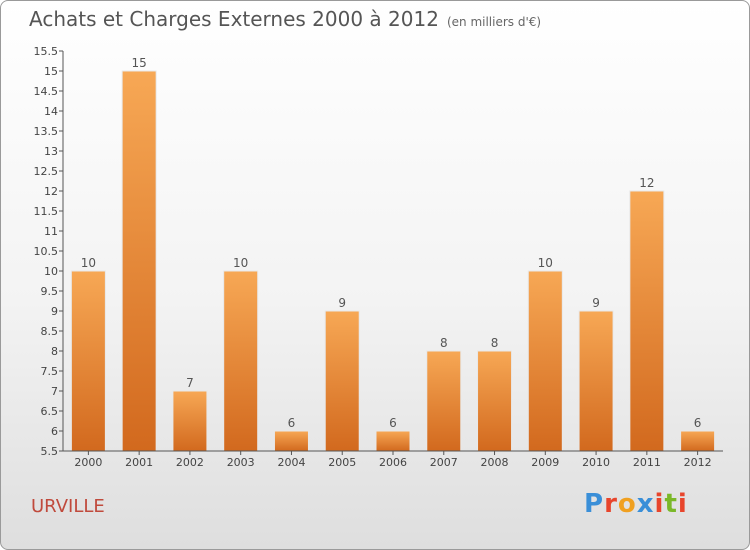 This screenshot has width=750, height=550. What do you see at coordinates (545, 361) in the screenshot?
I see `bar-2009` at bounding box center [545, 361].